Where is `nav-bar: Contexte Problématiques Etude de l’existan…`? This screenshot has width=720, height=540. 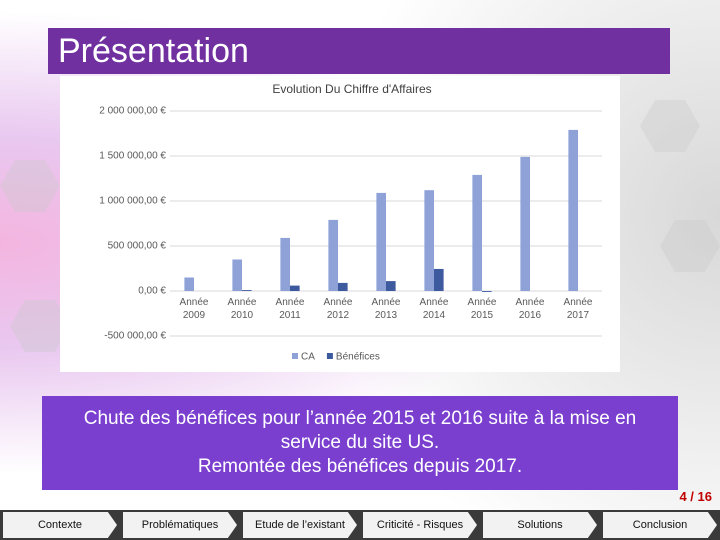
nav-bar: Contexte Problématiques Etude de l’existan… is located at coordinates (360, 525).